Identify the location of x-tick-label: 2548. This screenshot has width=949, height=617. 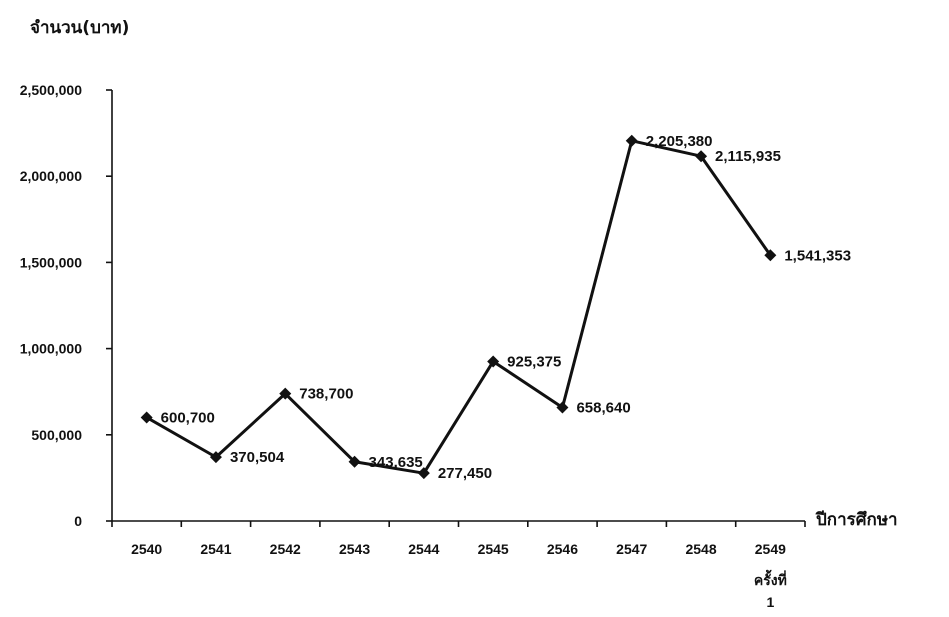
(700, 549).